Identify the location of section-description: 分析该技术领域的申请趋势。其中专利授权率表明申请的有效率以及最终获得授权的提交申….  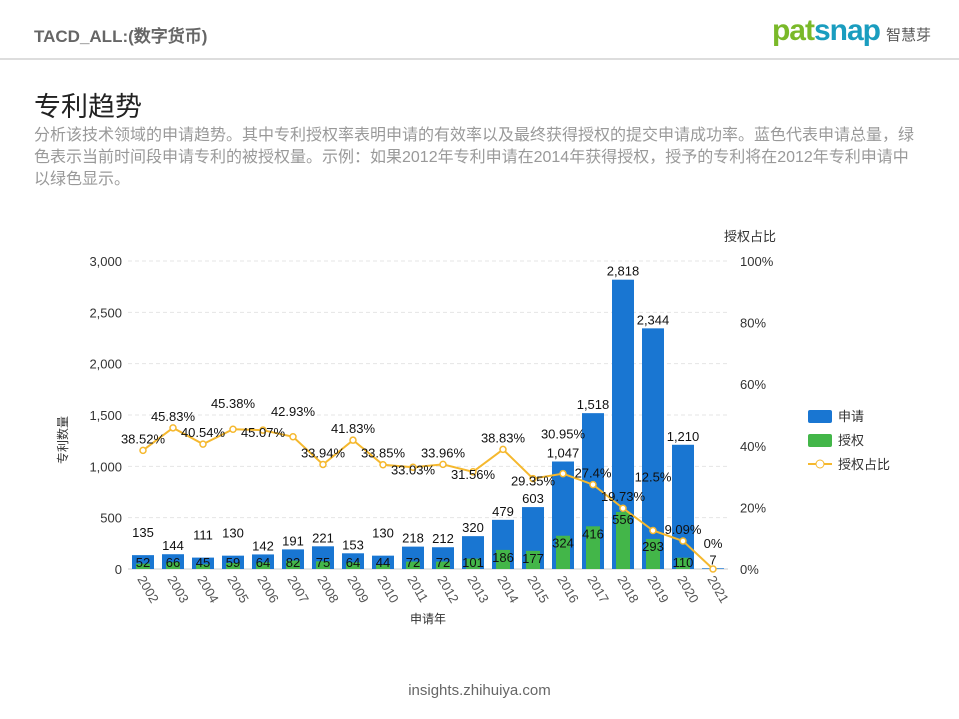
(474, 157).